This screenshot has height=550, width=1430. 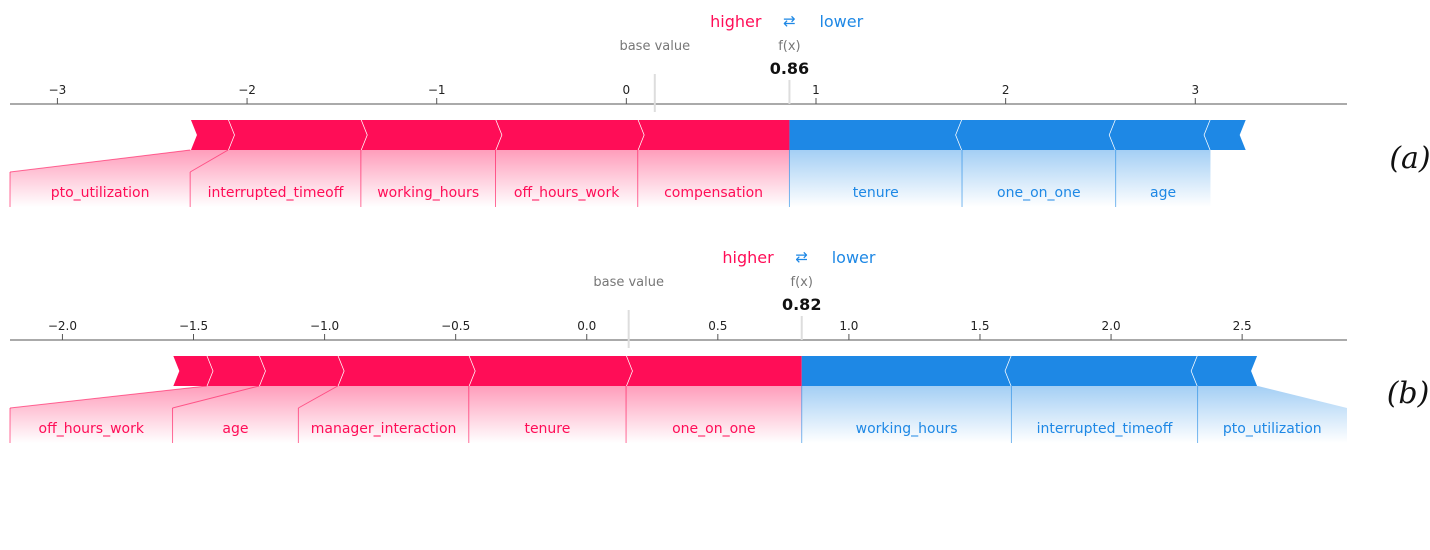 I want to click on x-tick-label: −1.0, so click(x=324, y=326).